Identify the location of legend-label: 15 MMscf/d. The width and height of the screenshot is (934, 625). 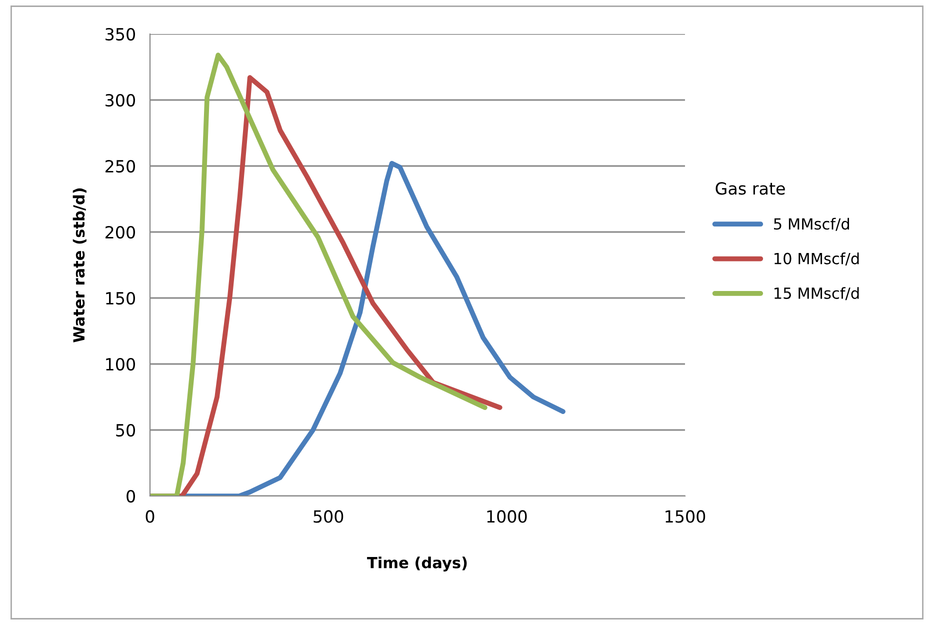
(816, 293).